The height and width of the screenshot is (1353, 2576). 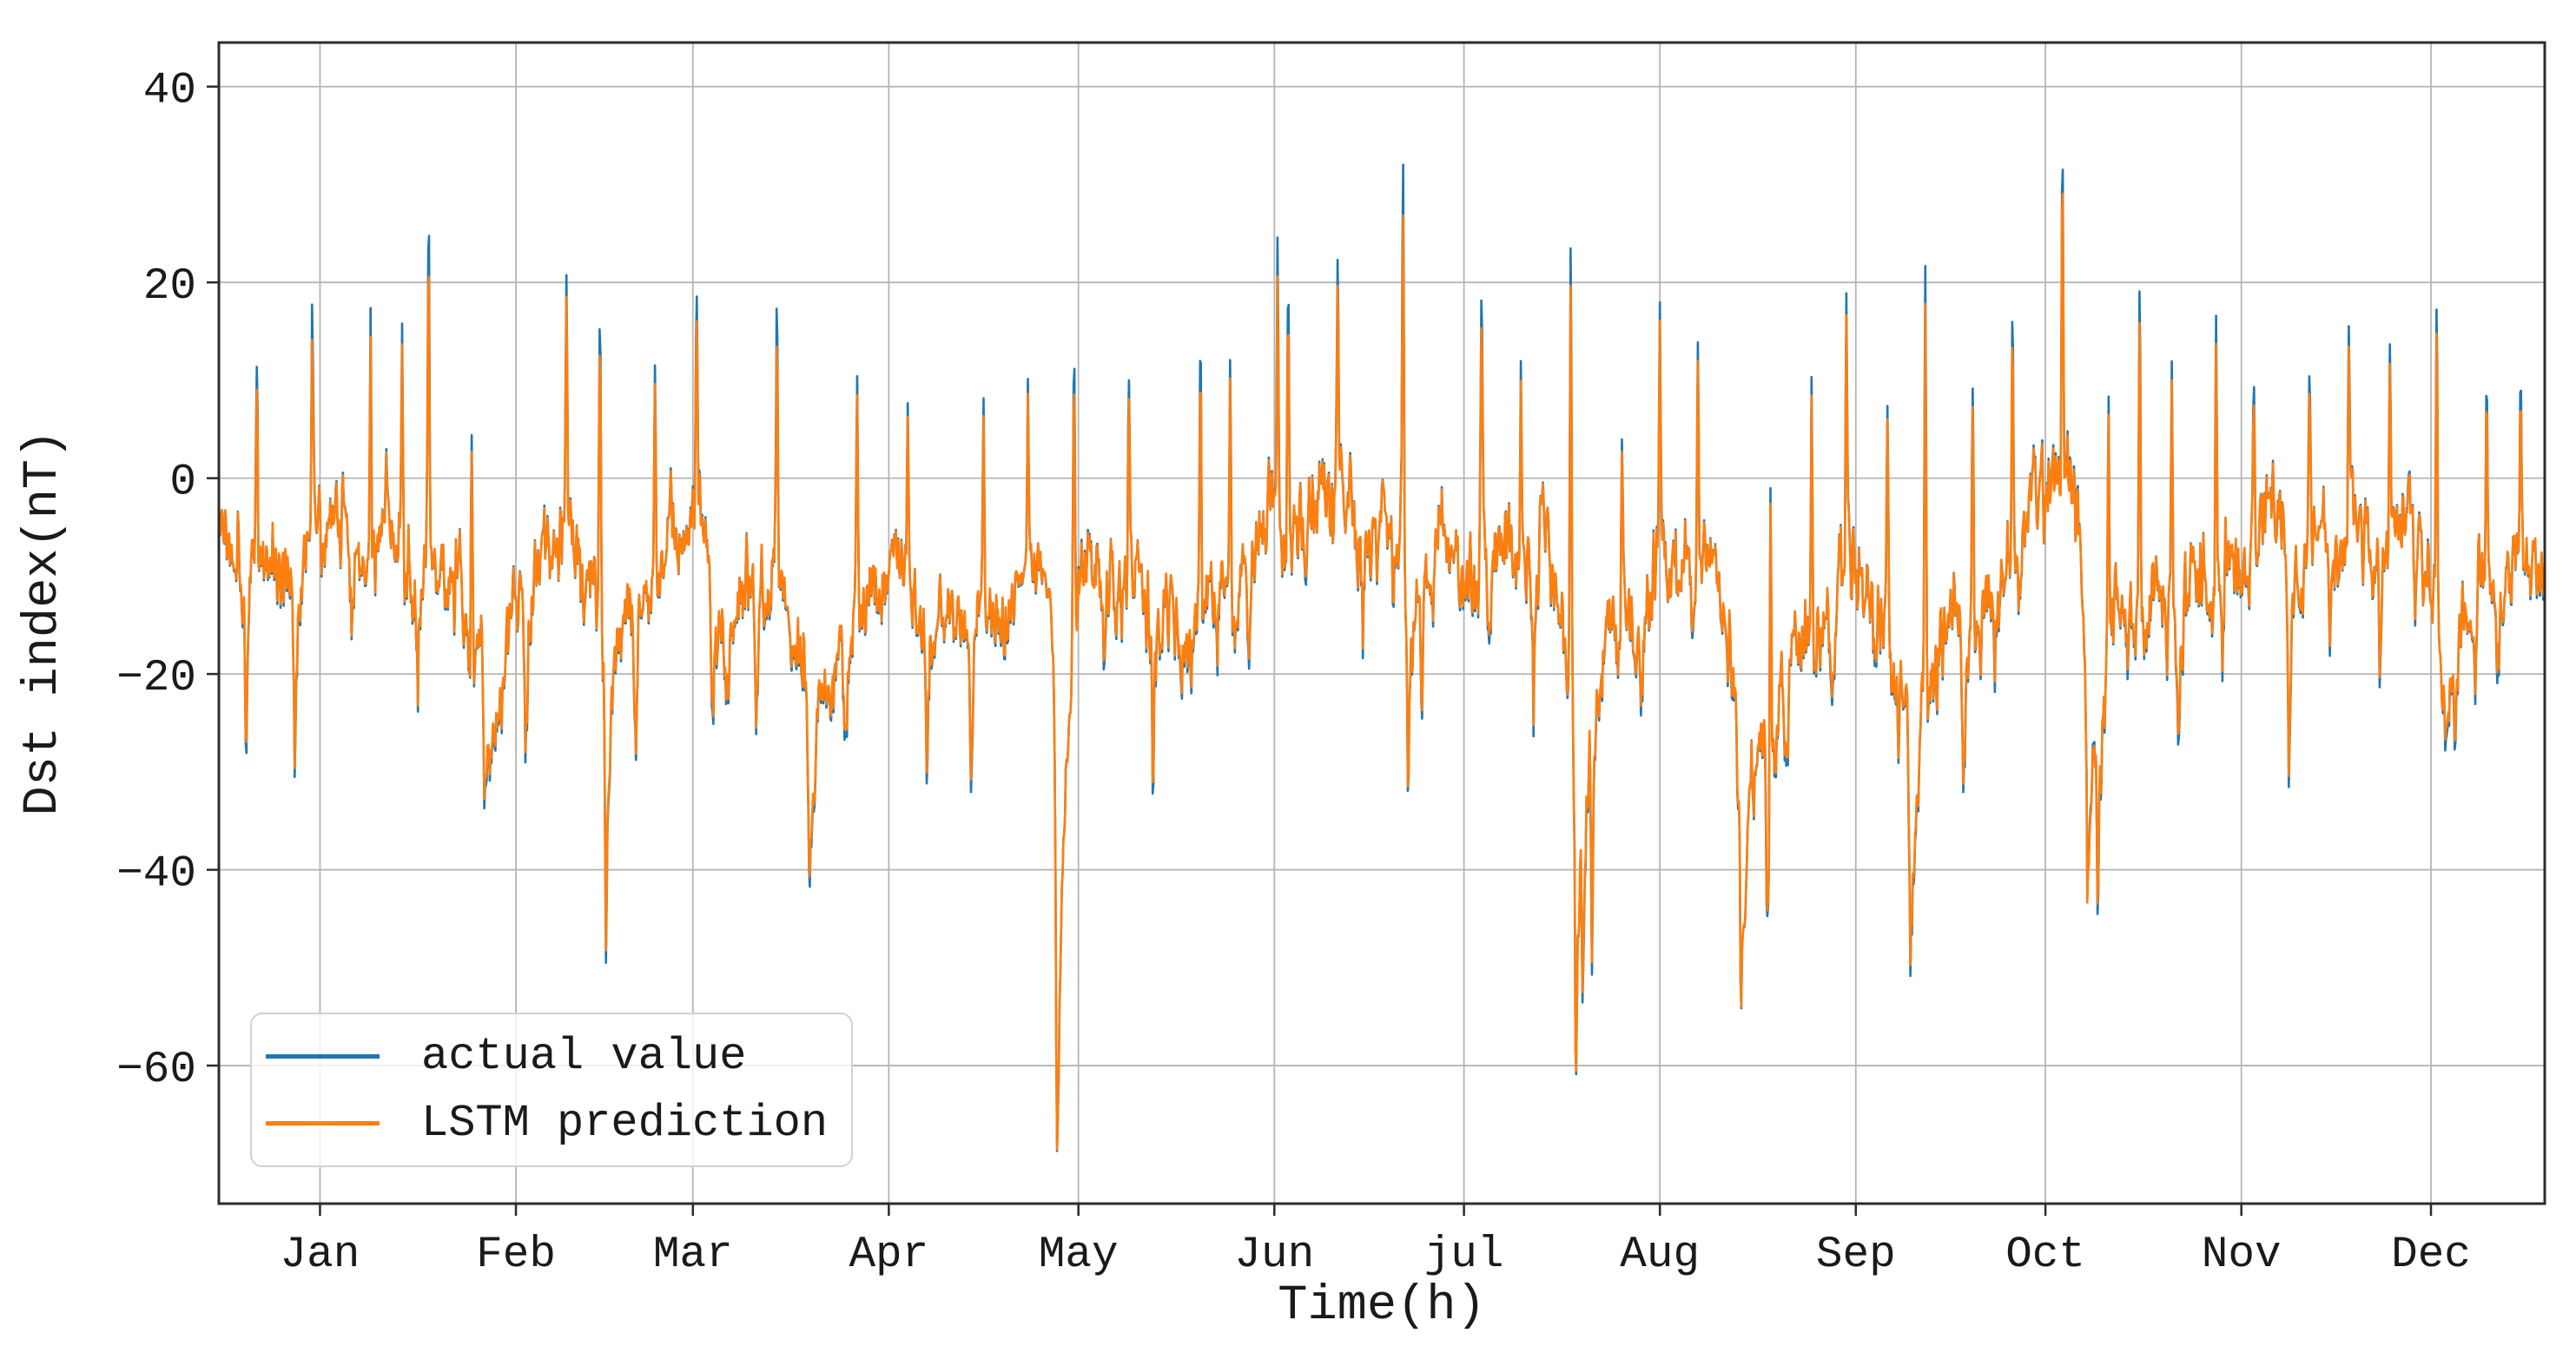 What do you see at coordinates (516, 1255) in the screenshot?
I see `x-tick-label: Feb` at bounding box center [516, 1255].